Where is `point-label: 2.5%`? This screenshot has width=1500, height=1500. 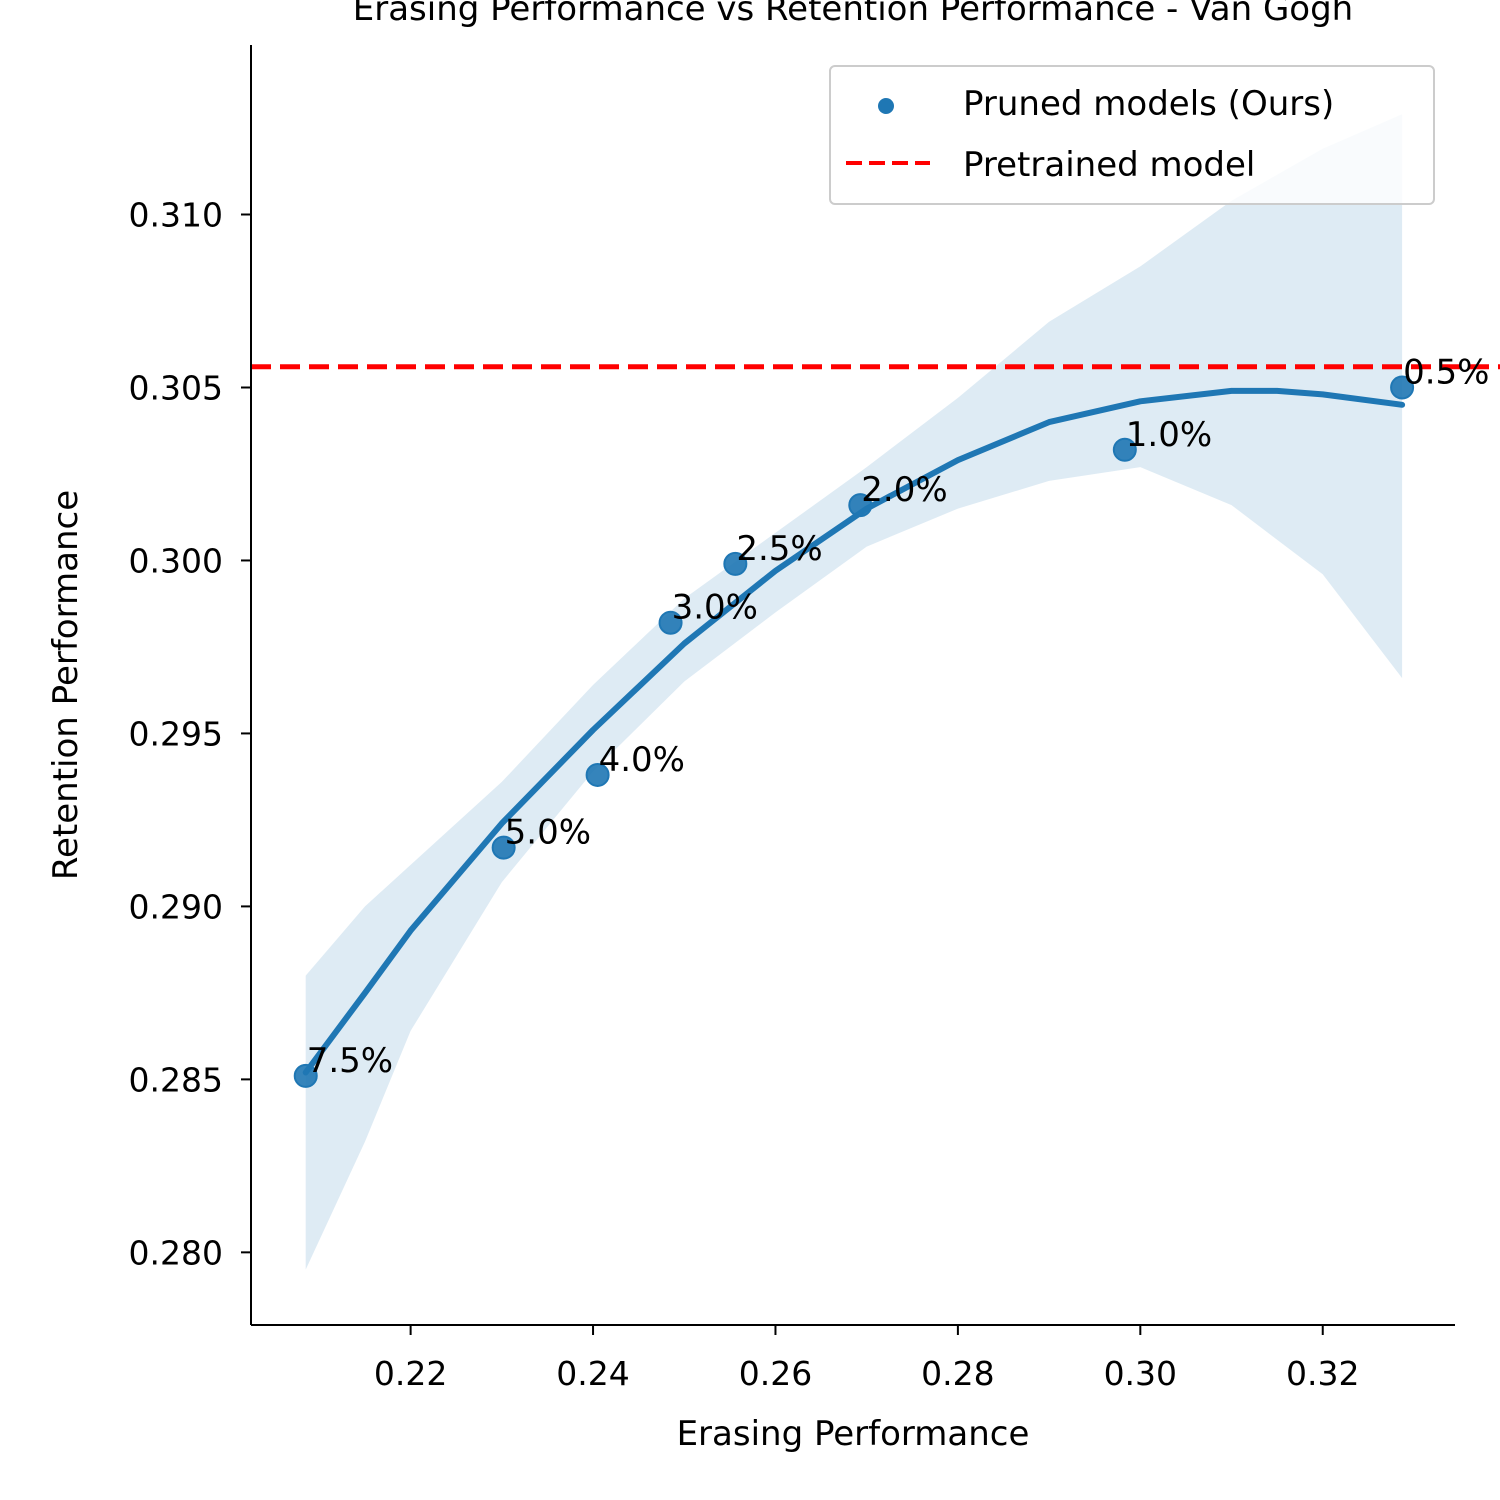
point-label: 2.5% is located at coordinates (779, 549).